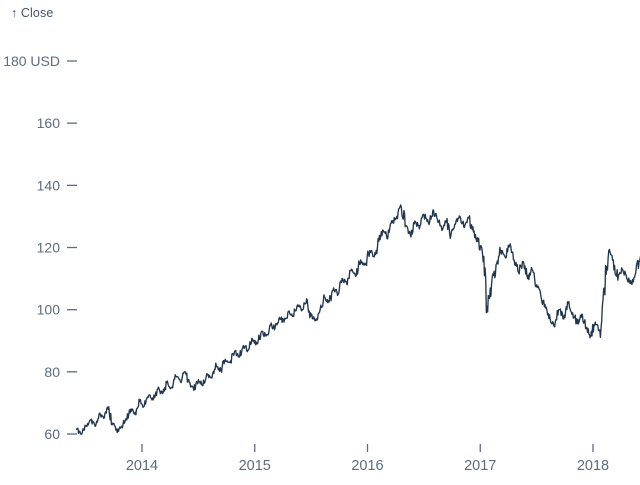 The image size is (640, 485). I want to click on x-tick-label: 2018, so click(593, 466).